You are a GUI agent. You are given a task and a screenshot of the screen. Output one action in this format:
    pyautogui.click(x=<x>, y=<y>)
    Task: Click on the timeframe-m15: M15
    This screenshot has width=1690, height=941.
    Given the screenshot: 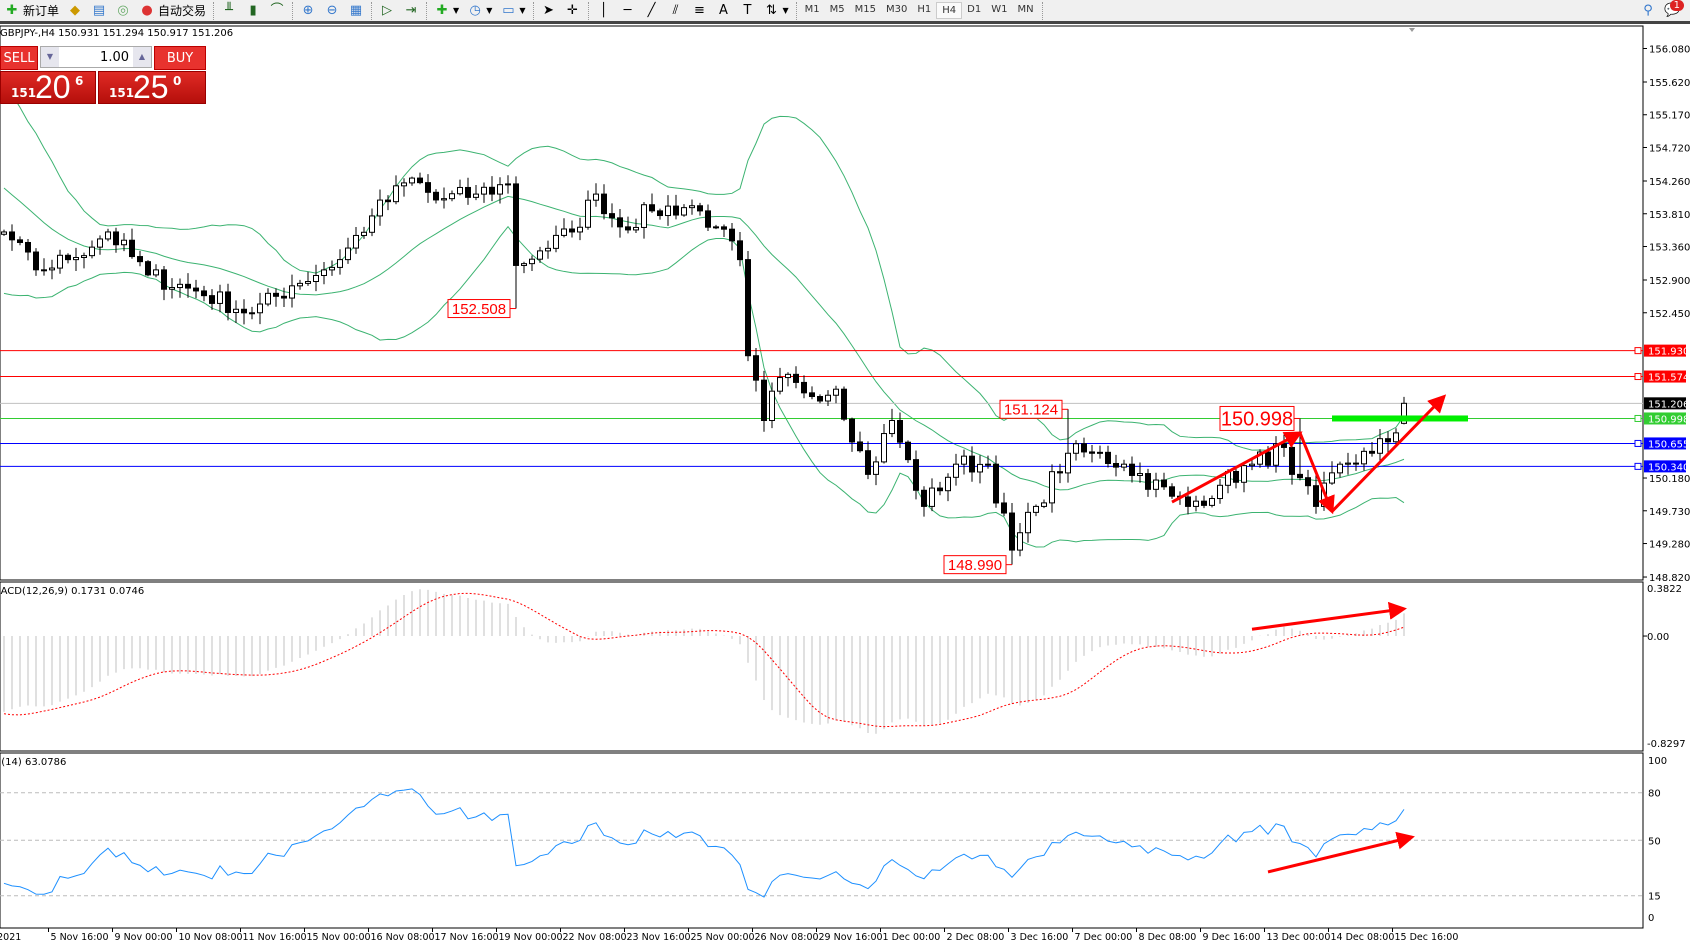 What is the action you would take?
    pyautogui.click(x=865, y=9)
    